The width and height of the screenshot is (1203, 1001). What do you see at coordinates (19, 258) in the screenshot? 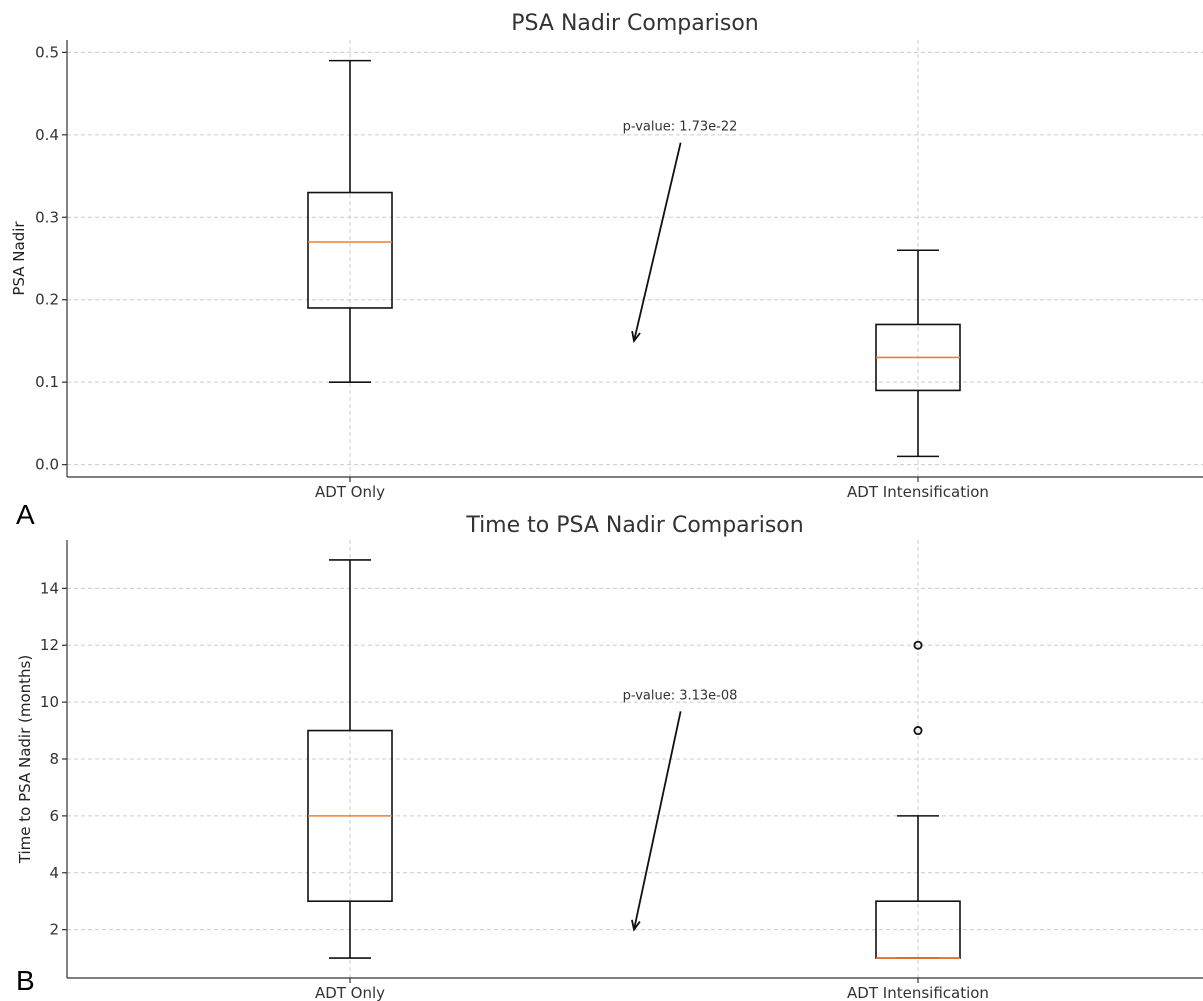
I see `y-axis-label: PSA Nadir` at bounding box center [19, 258].